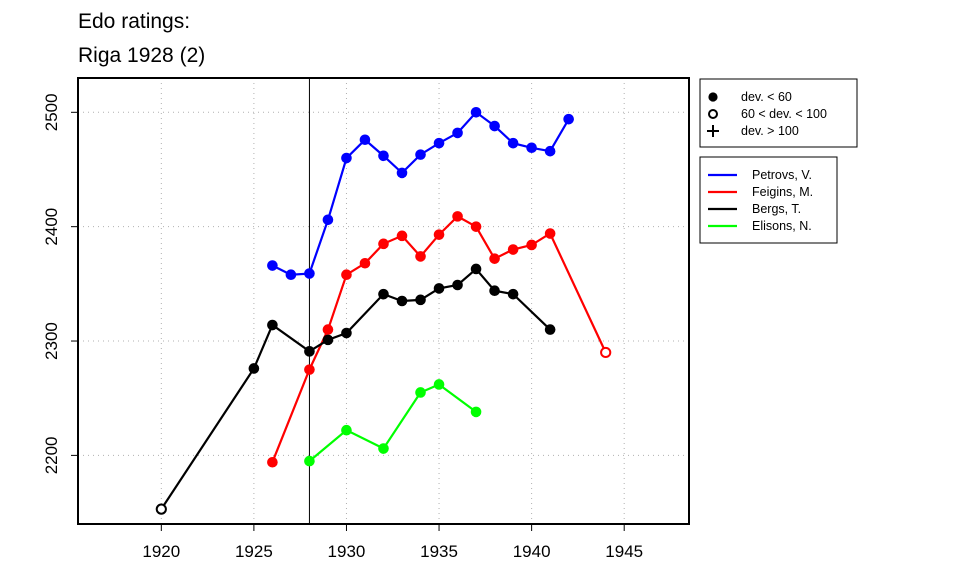  Describe the element at coordinates (347, 551) in the screenshot. I see `x-tick-label: 1930` at that location.